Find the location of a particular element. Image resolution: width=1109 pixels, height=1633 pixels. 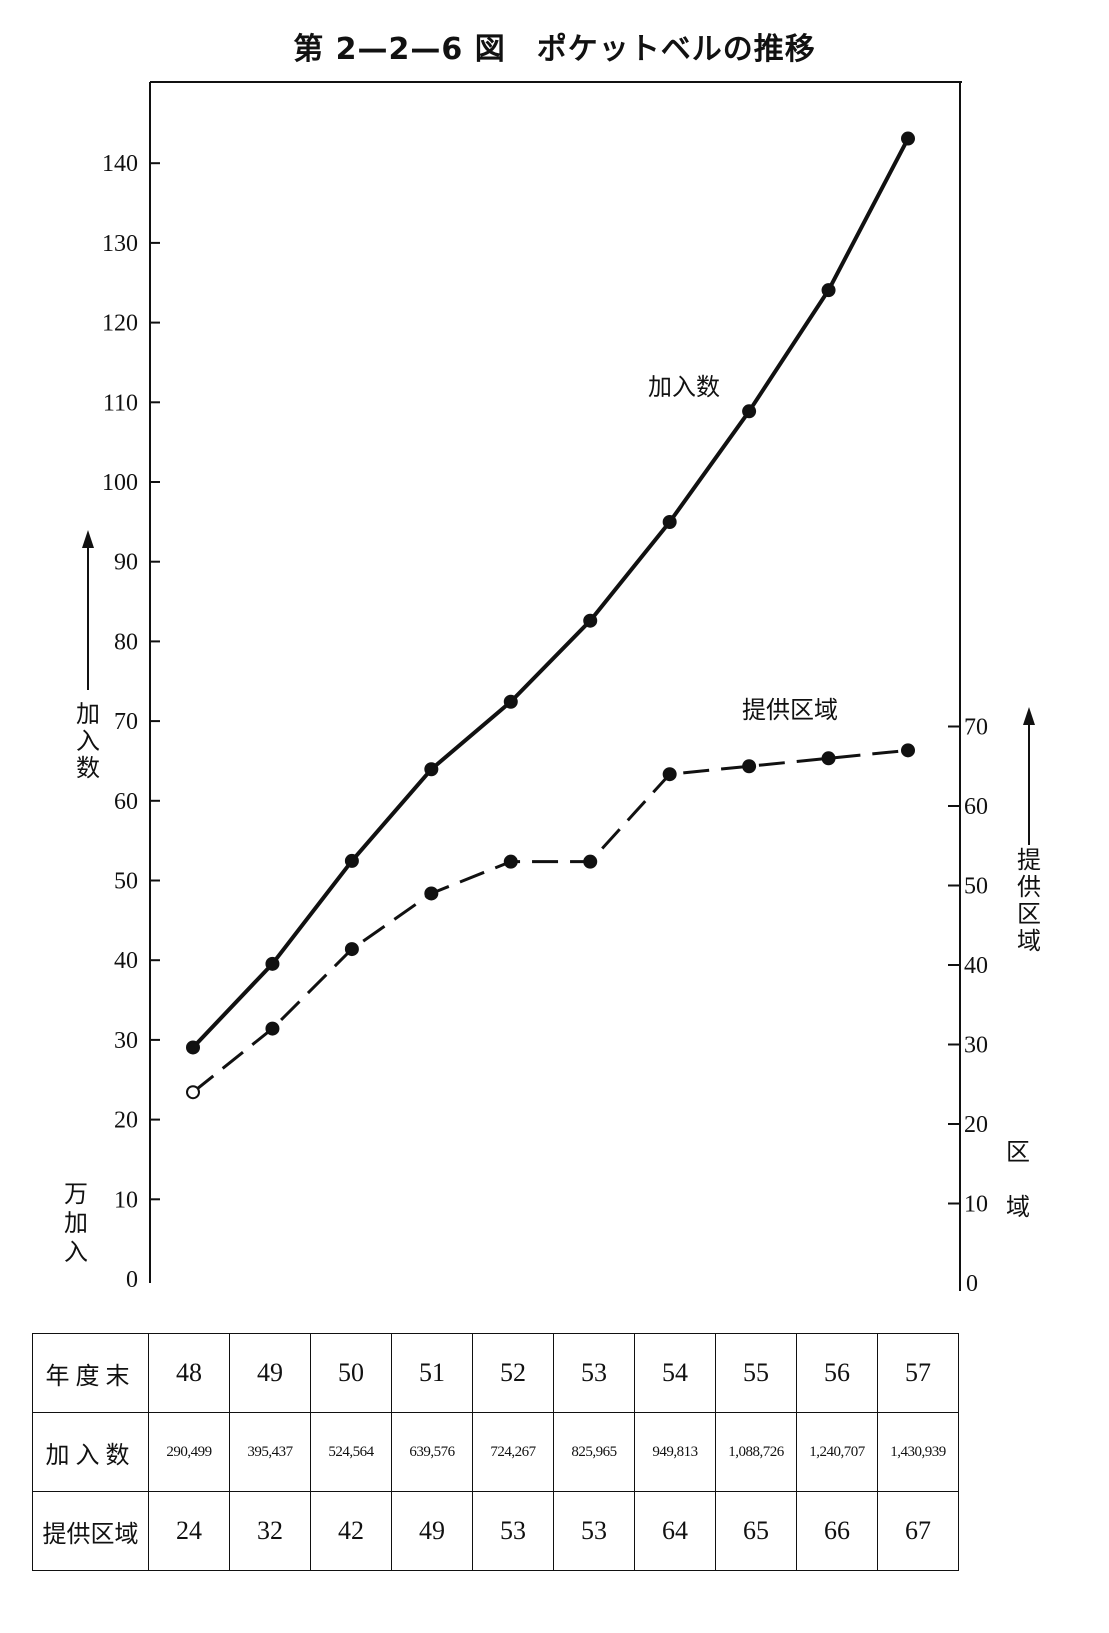

left-tick-label-100: 100 is located at coordinates (120, 483).